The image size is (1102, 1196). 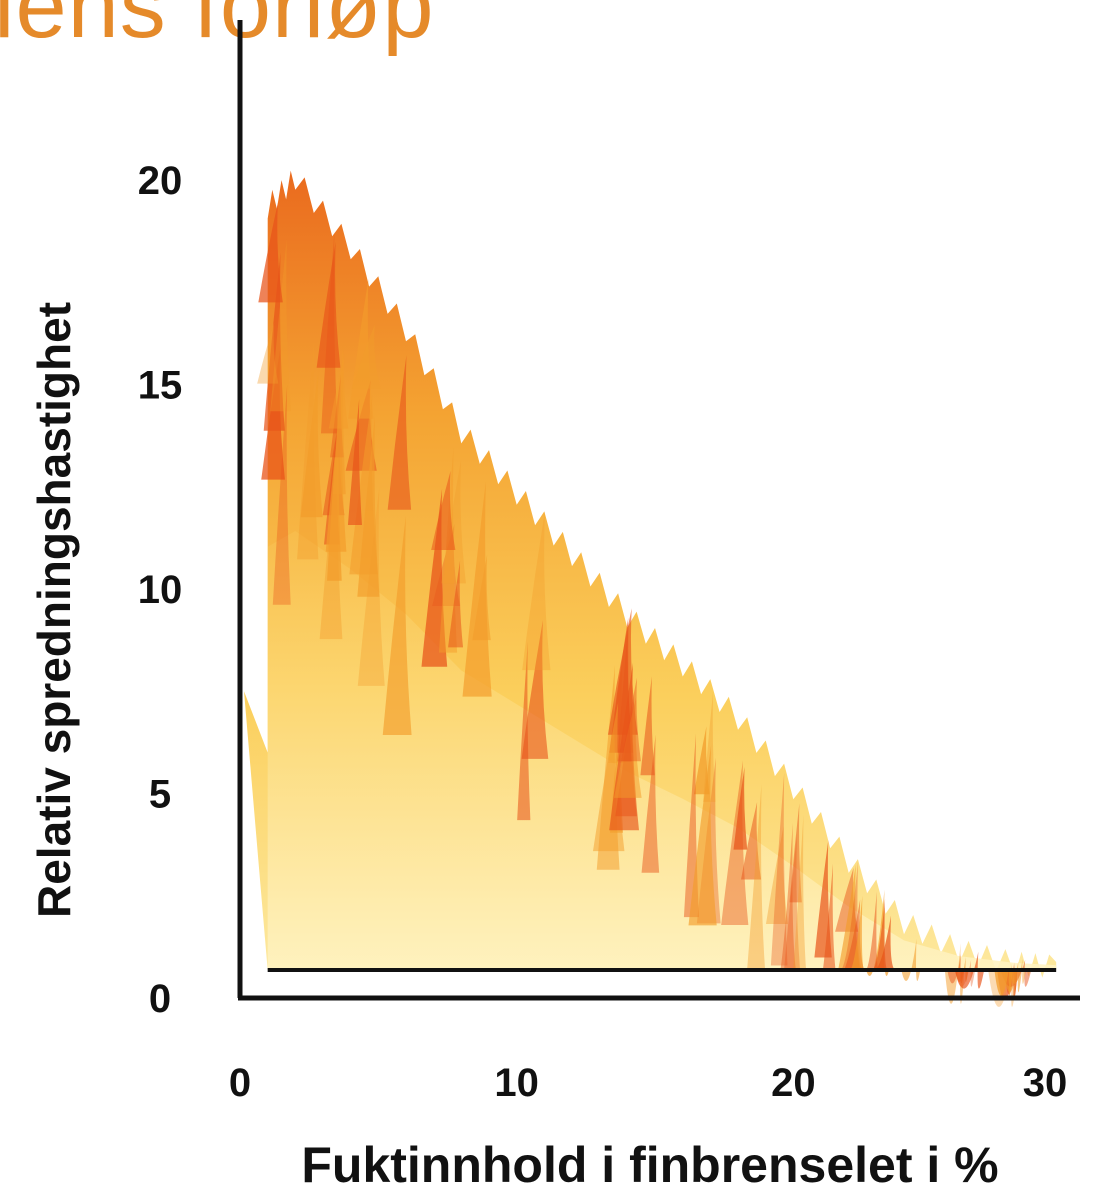 I want to click on x-tick-label: 10, so click(x=516, y=1083).